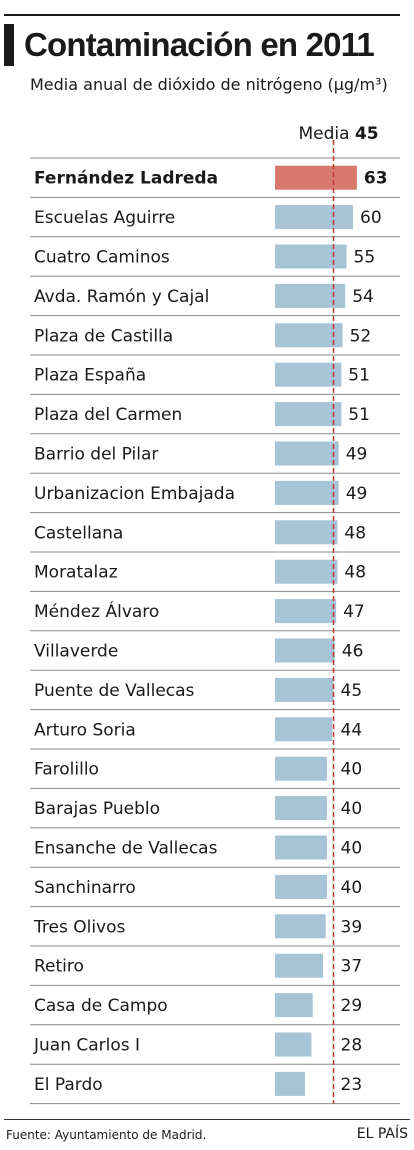 This screenshot has width=414, height=1150. Describe the element at coordinates (352, 1085) in the screenshot. I see `value-label: 23` at that location.